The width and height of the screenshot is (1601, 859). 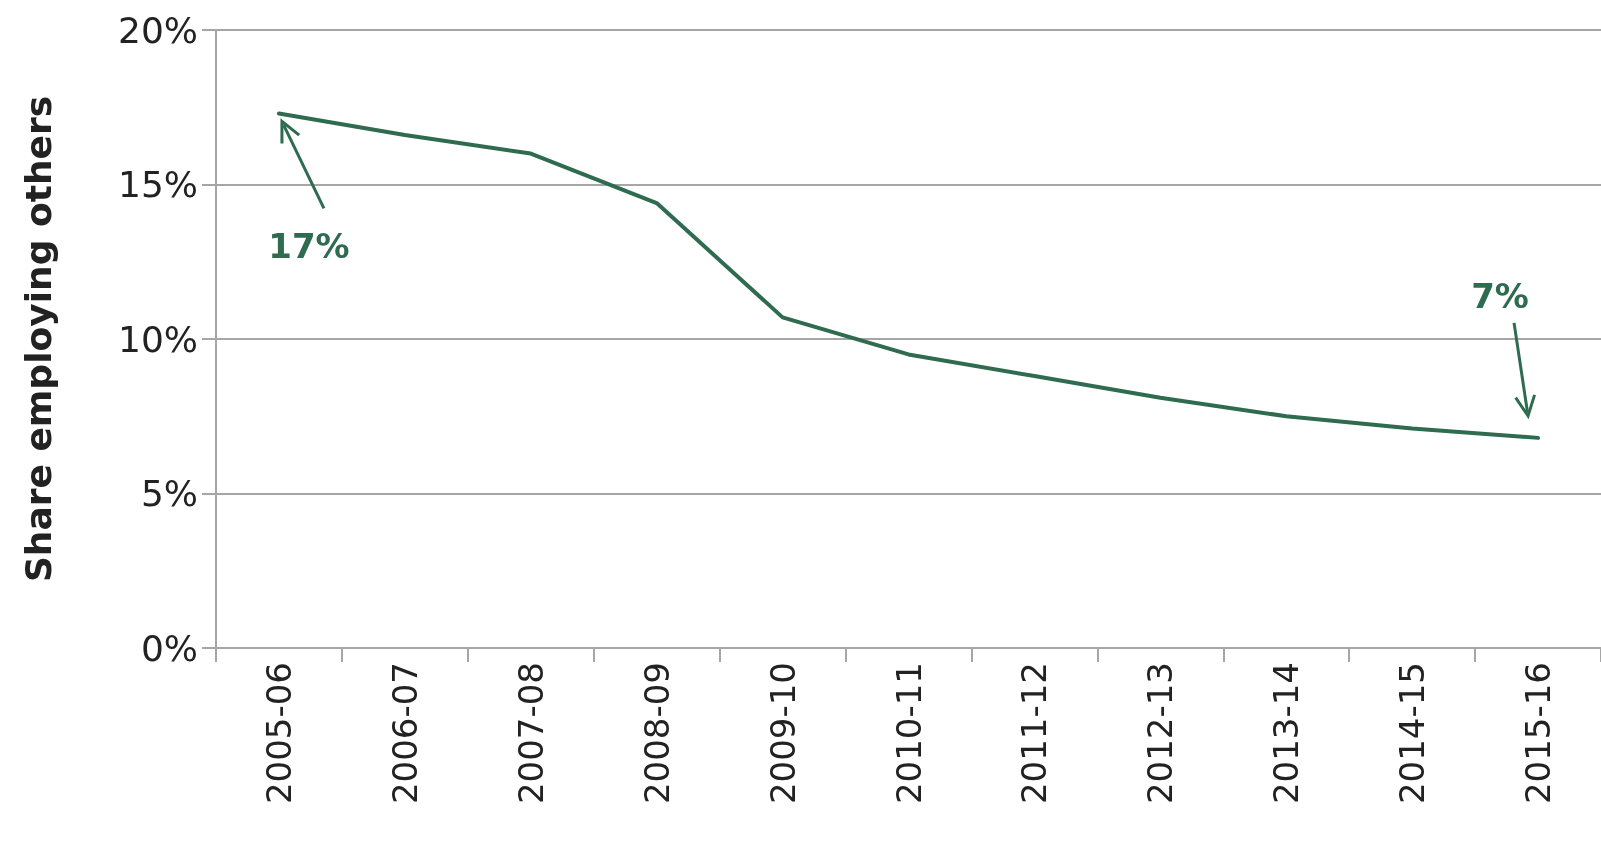 What do you see at coordinates (530, 733) in the screenshot?
I see `x-tick-label: 2007-08` at bounding box center [530, 733].